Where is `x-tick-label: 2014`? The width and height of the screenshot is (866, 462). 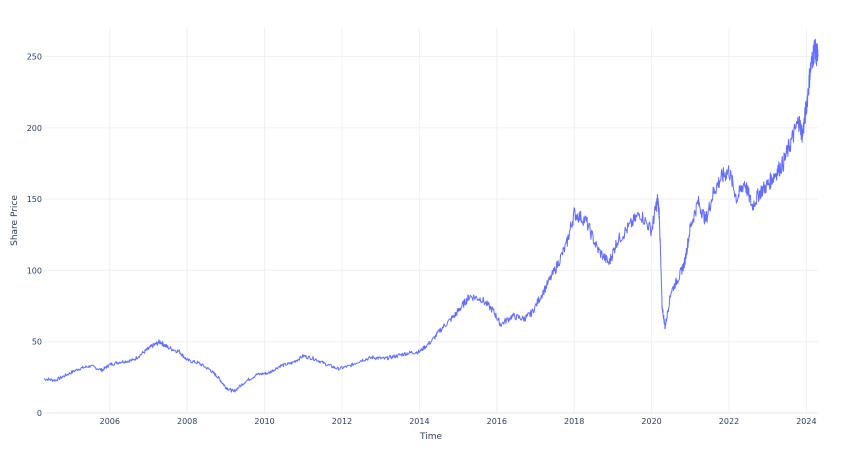
x-tick-label: 2014 is located at coordinates (419, 421).